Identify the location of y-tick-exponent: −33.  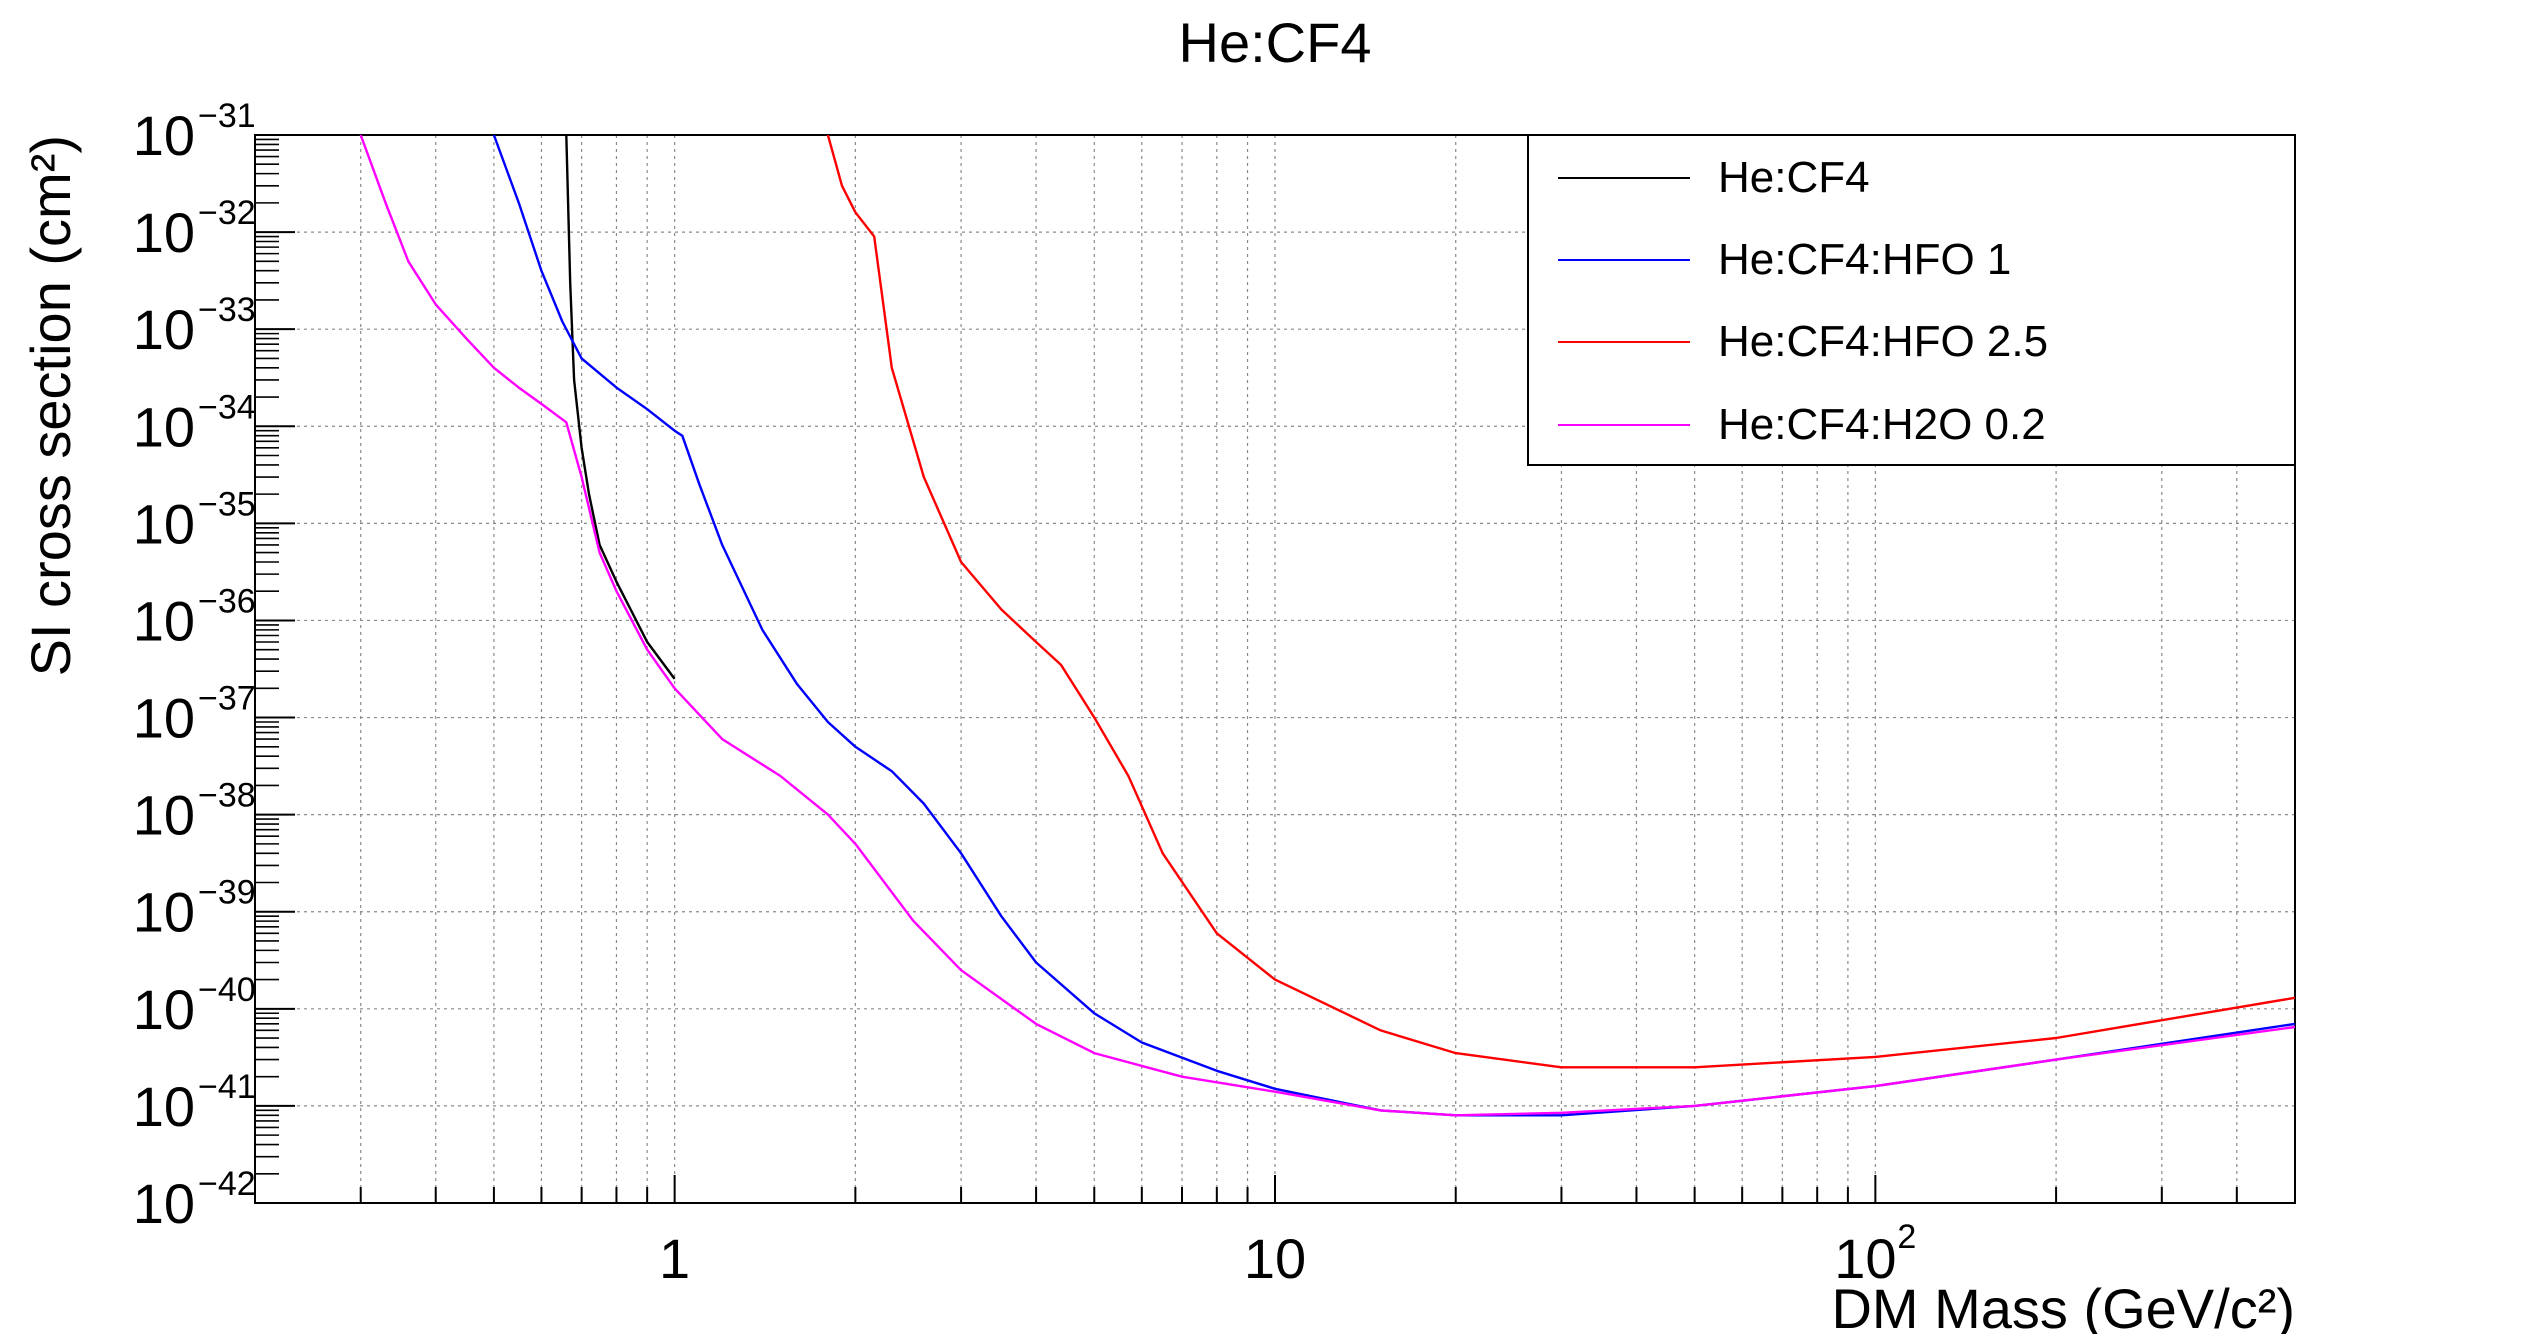
(227, 310).